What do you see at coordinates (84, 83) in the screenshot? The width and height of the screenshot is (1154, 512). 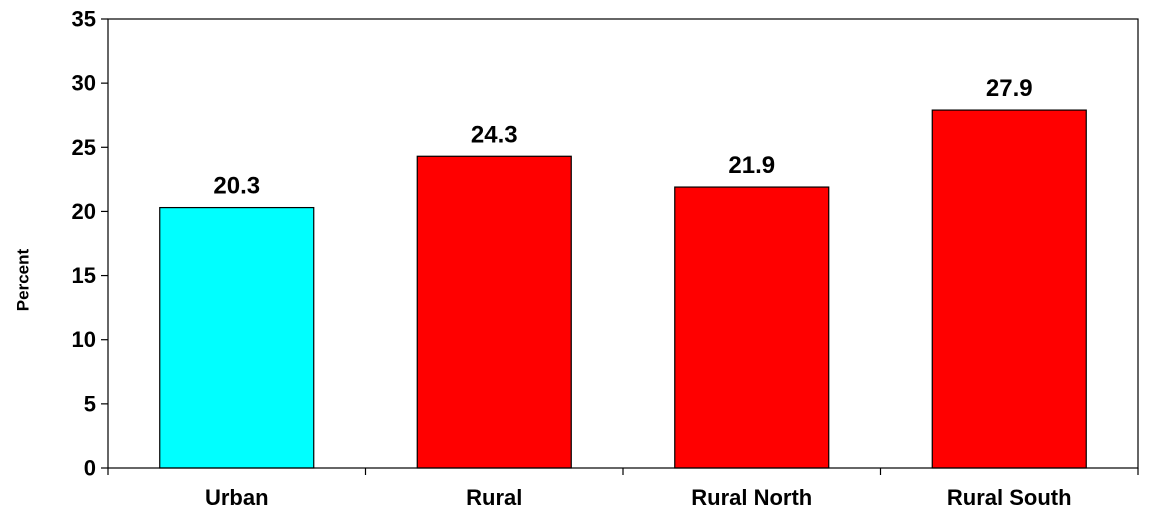 I see `y-tick-label: 30` at bounding box center [84, 83].